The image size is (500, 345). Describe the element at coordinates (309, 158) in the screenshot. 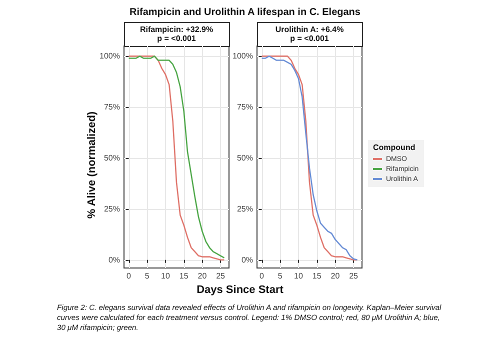

I see `line-series` at that location.